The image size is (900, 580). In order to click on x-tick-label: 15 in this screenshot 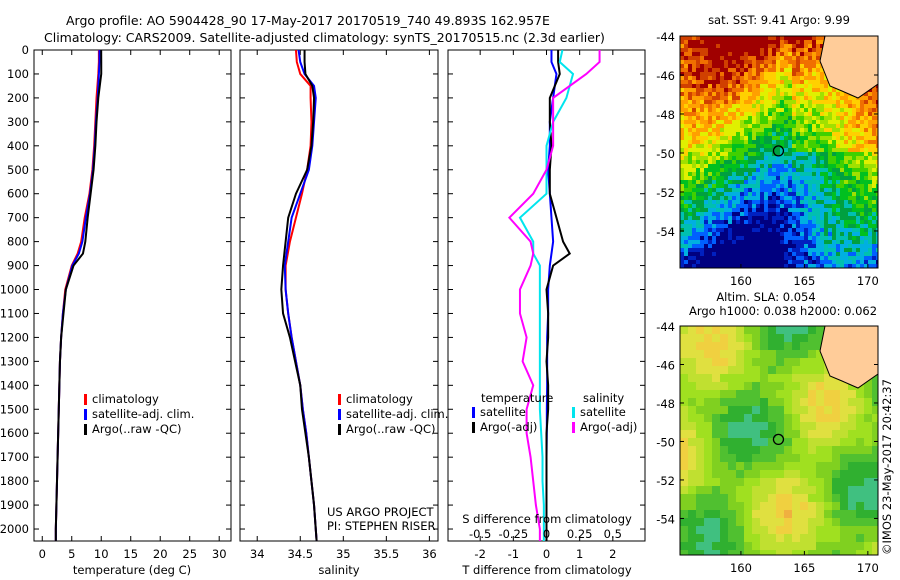, I will do `click(130, 554)`.